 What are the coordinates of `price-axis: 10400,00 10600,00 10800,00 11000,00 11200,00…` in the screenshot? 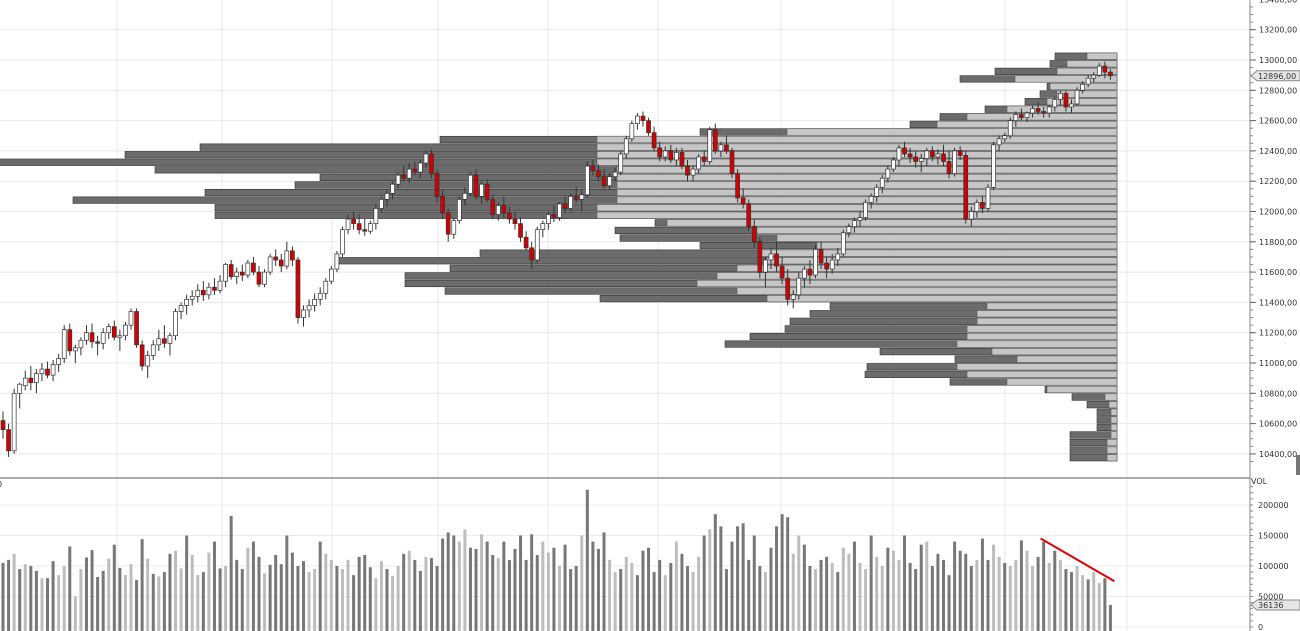 It's located at (1274, 239).